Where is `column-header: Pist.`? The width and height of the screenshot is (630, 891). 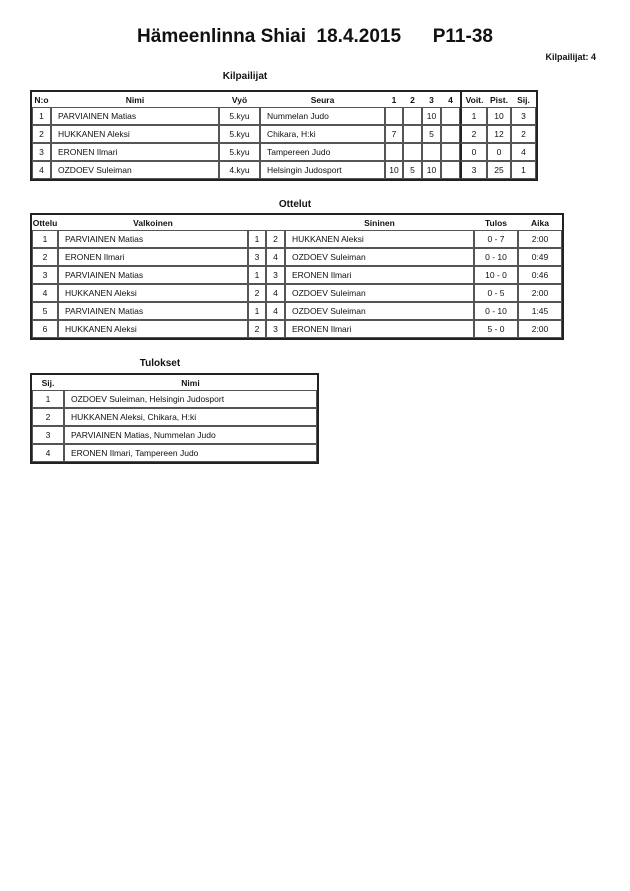 column-header: Pist. is located at coordinates (499, 99).